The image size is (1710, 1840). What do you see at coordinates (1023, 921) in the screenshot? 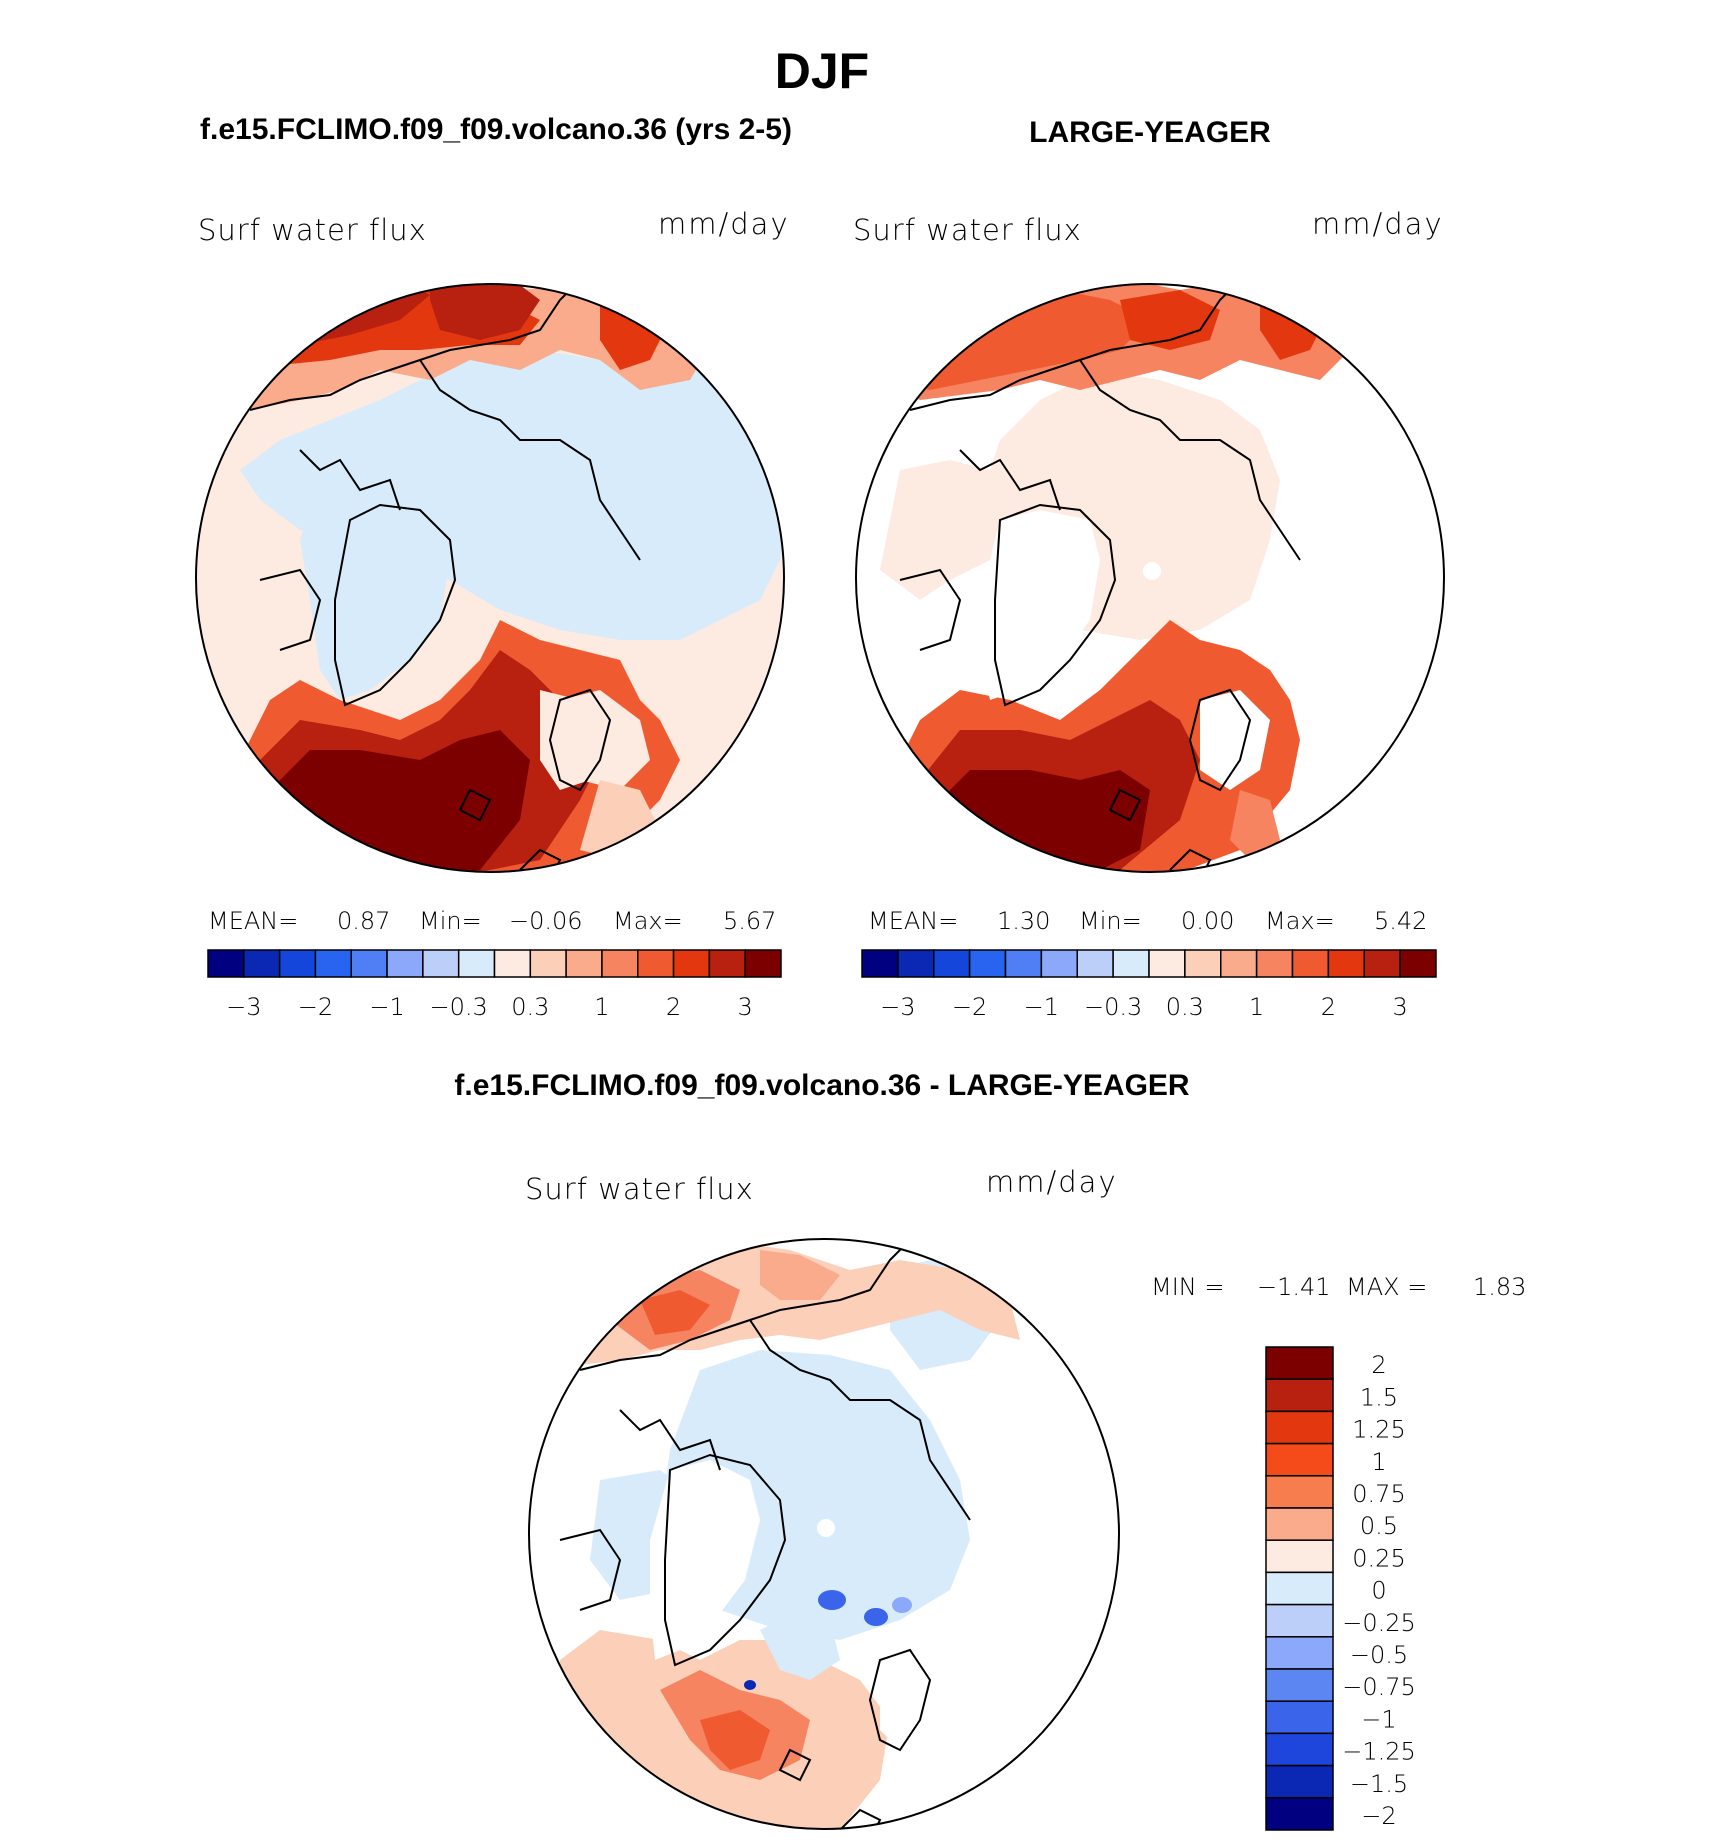
I see `right-mean-value: 1.30` at bounding box center [1023, 921].